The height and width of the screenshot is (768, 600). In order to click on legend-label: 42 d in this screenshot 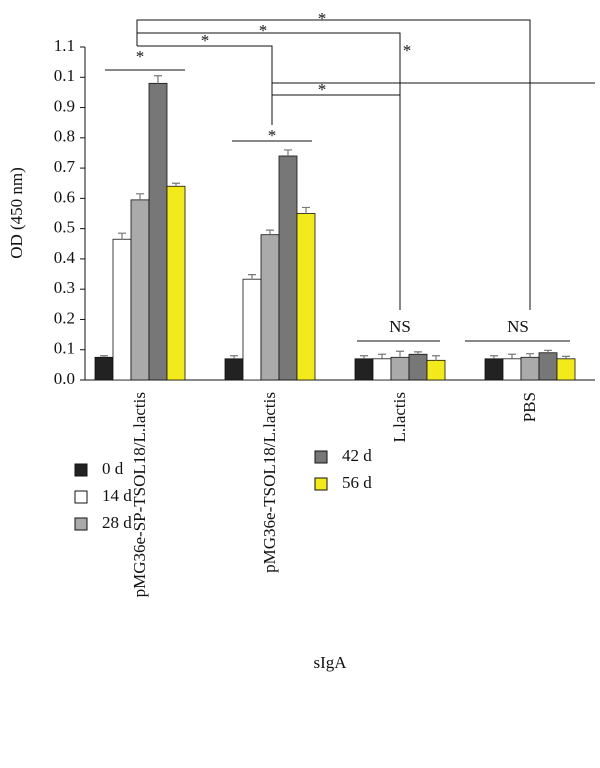, I will do `click(357, 455)`.